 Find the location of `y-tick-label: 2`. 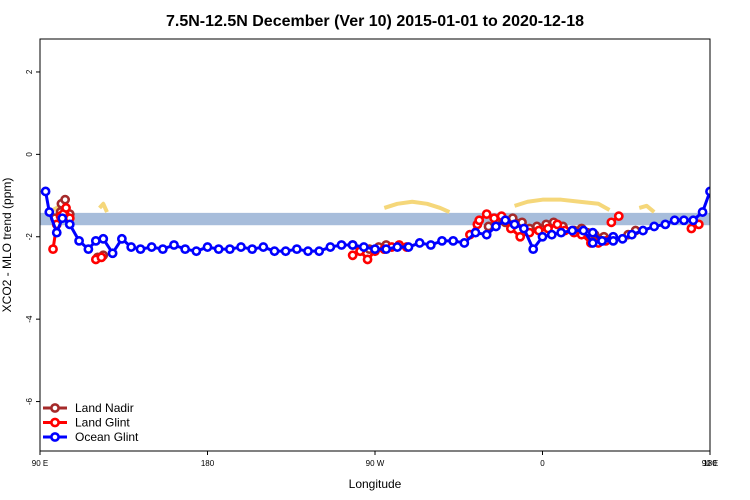

y-tick-label: 2 is located at coordinates (29, 71).